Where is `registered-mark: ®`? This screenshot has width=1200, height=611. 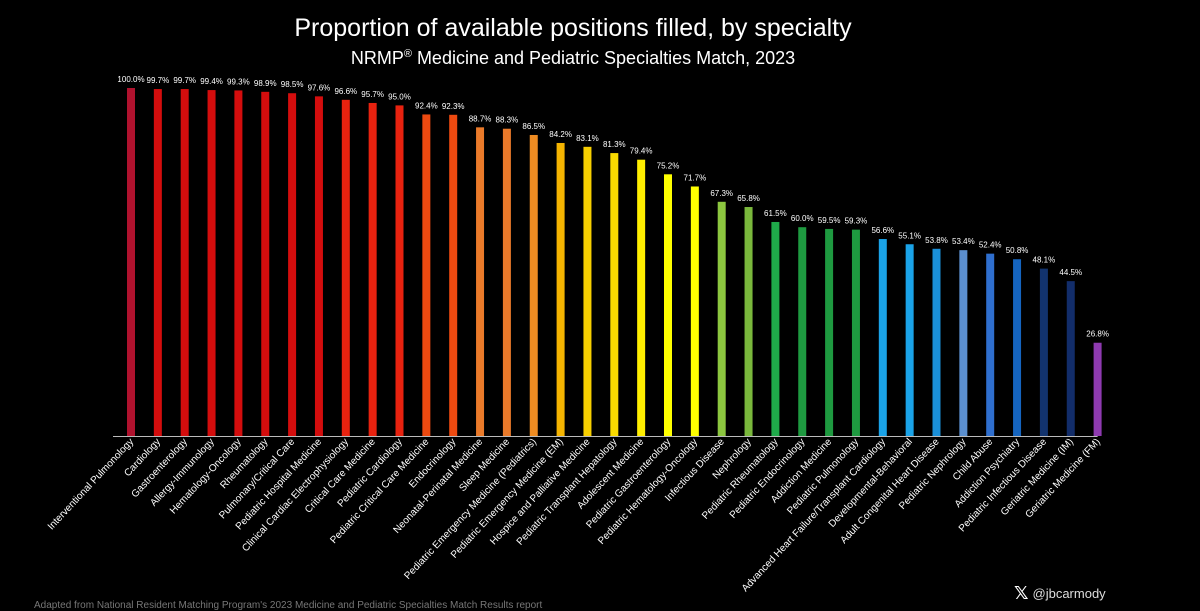 registered-mark: ® is located at coordinates (407, 54).